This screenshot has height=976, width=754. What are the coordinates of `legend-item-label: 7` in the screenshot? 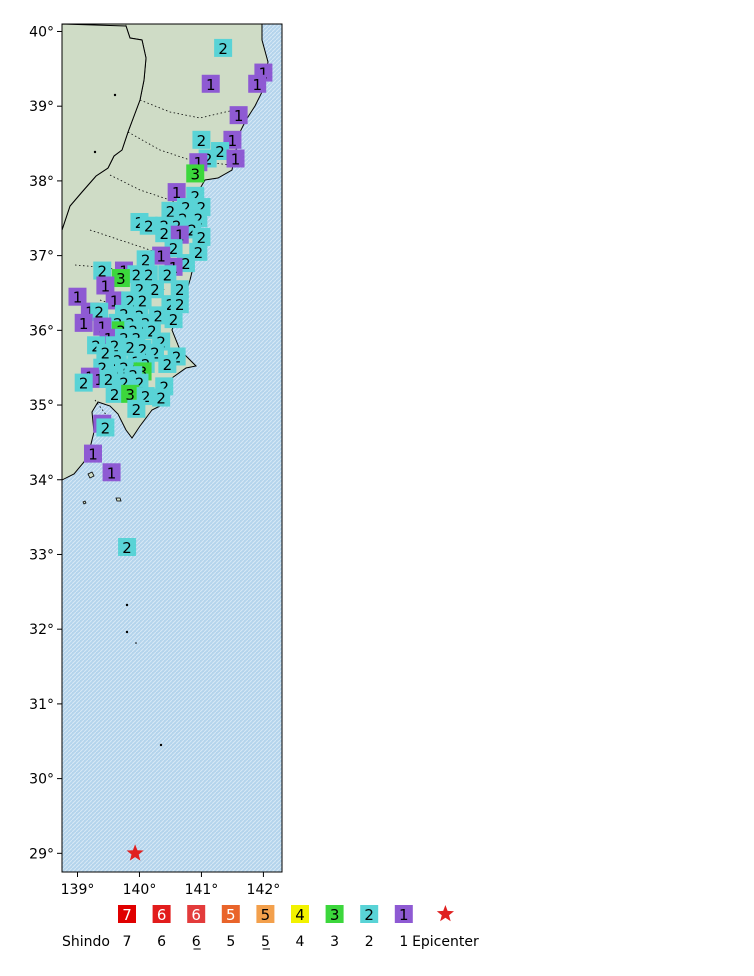 It's located at (127, 942).